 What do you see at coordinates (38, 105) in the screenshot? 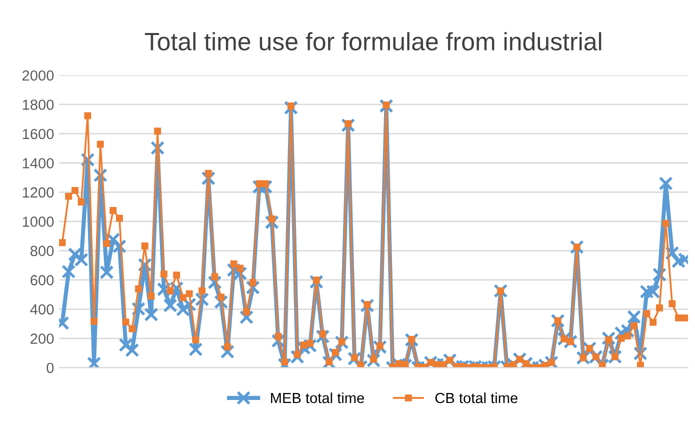
I see `y-tick-label: 1800` at bounding box center [38, 105].